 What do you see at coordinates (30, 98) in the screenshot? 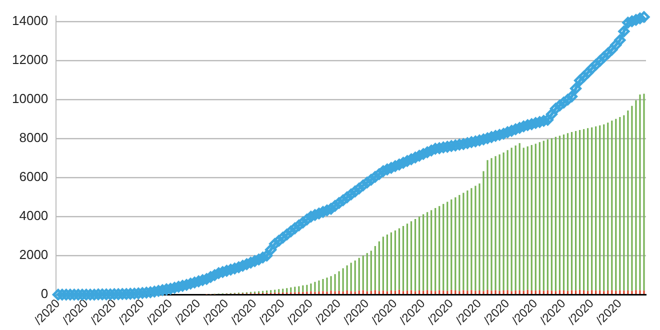
I see `y-tick-label: 10000` at bounding box center [30, 98].